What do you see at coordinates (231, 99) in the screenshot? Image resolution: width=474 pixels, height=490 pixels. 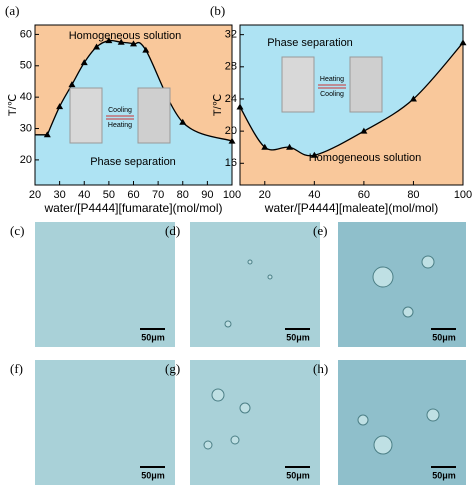 I see `y-tick-label: 24` at bounding box center [231, 99].